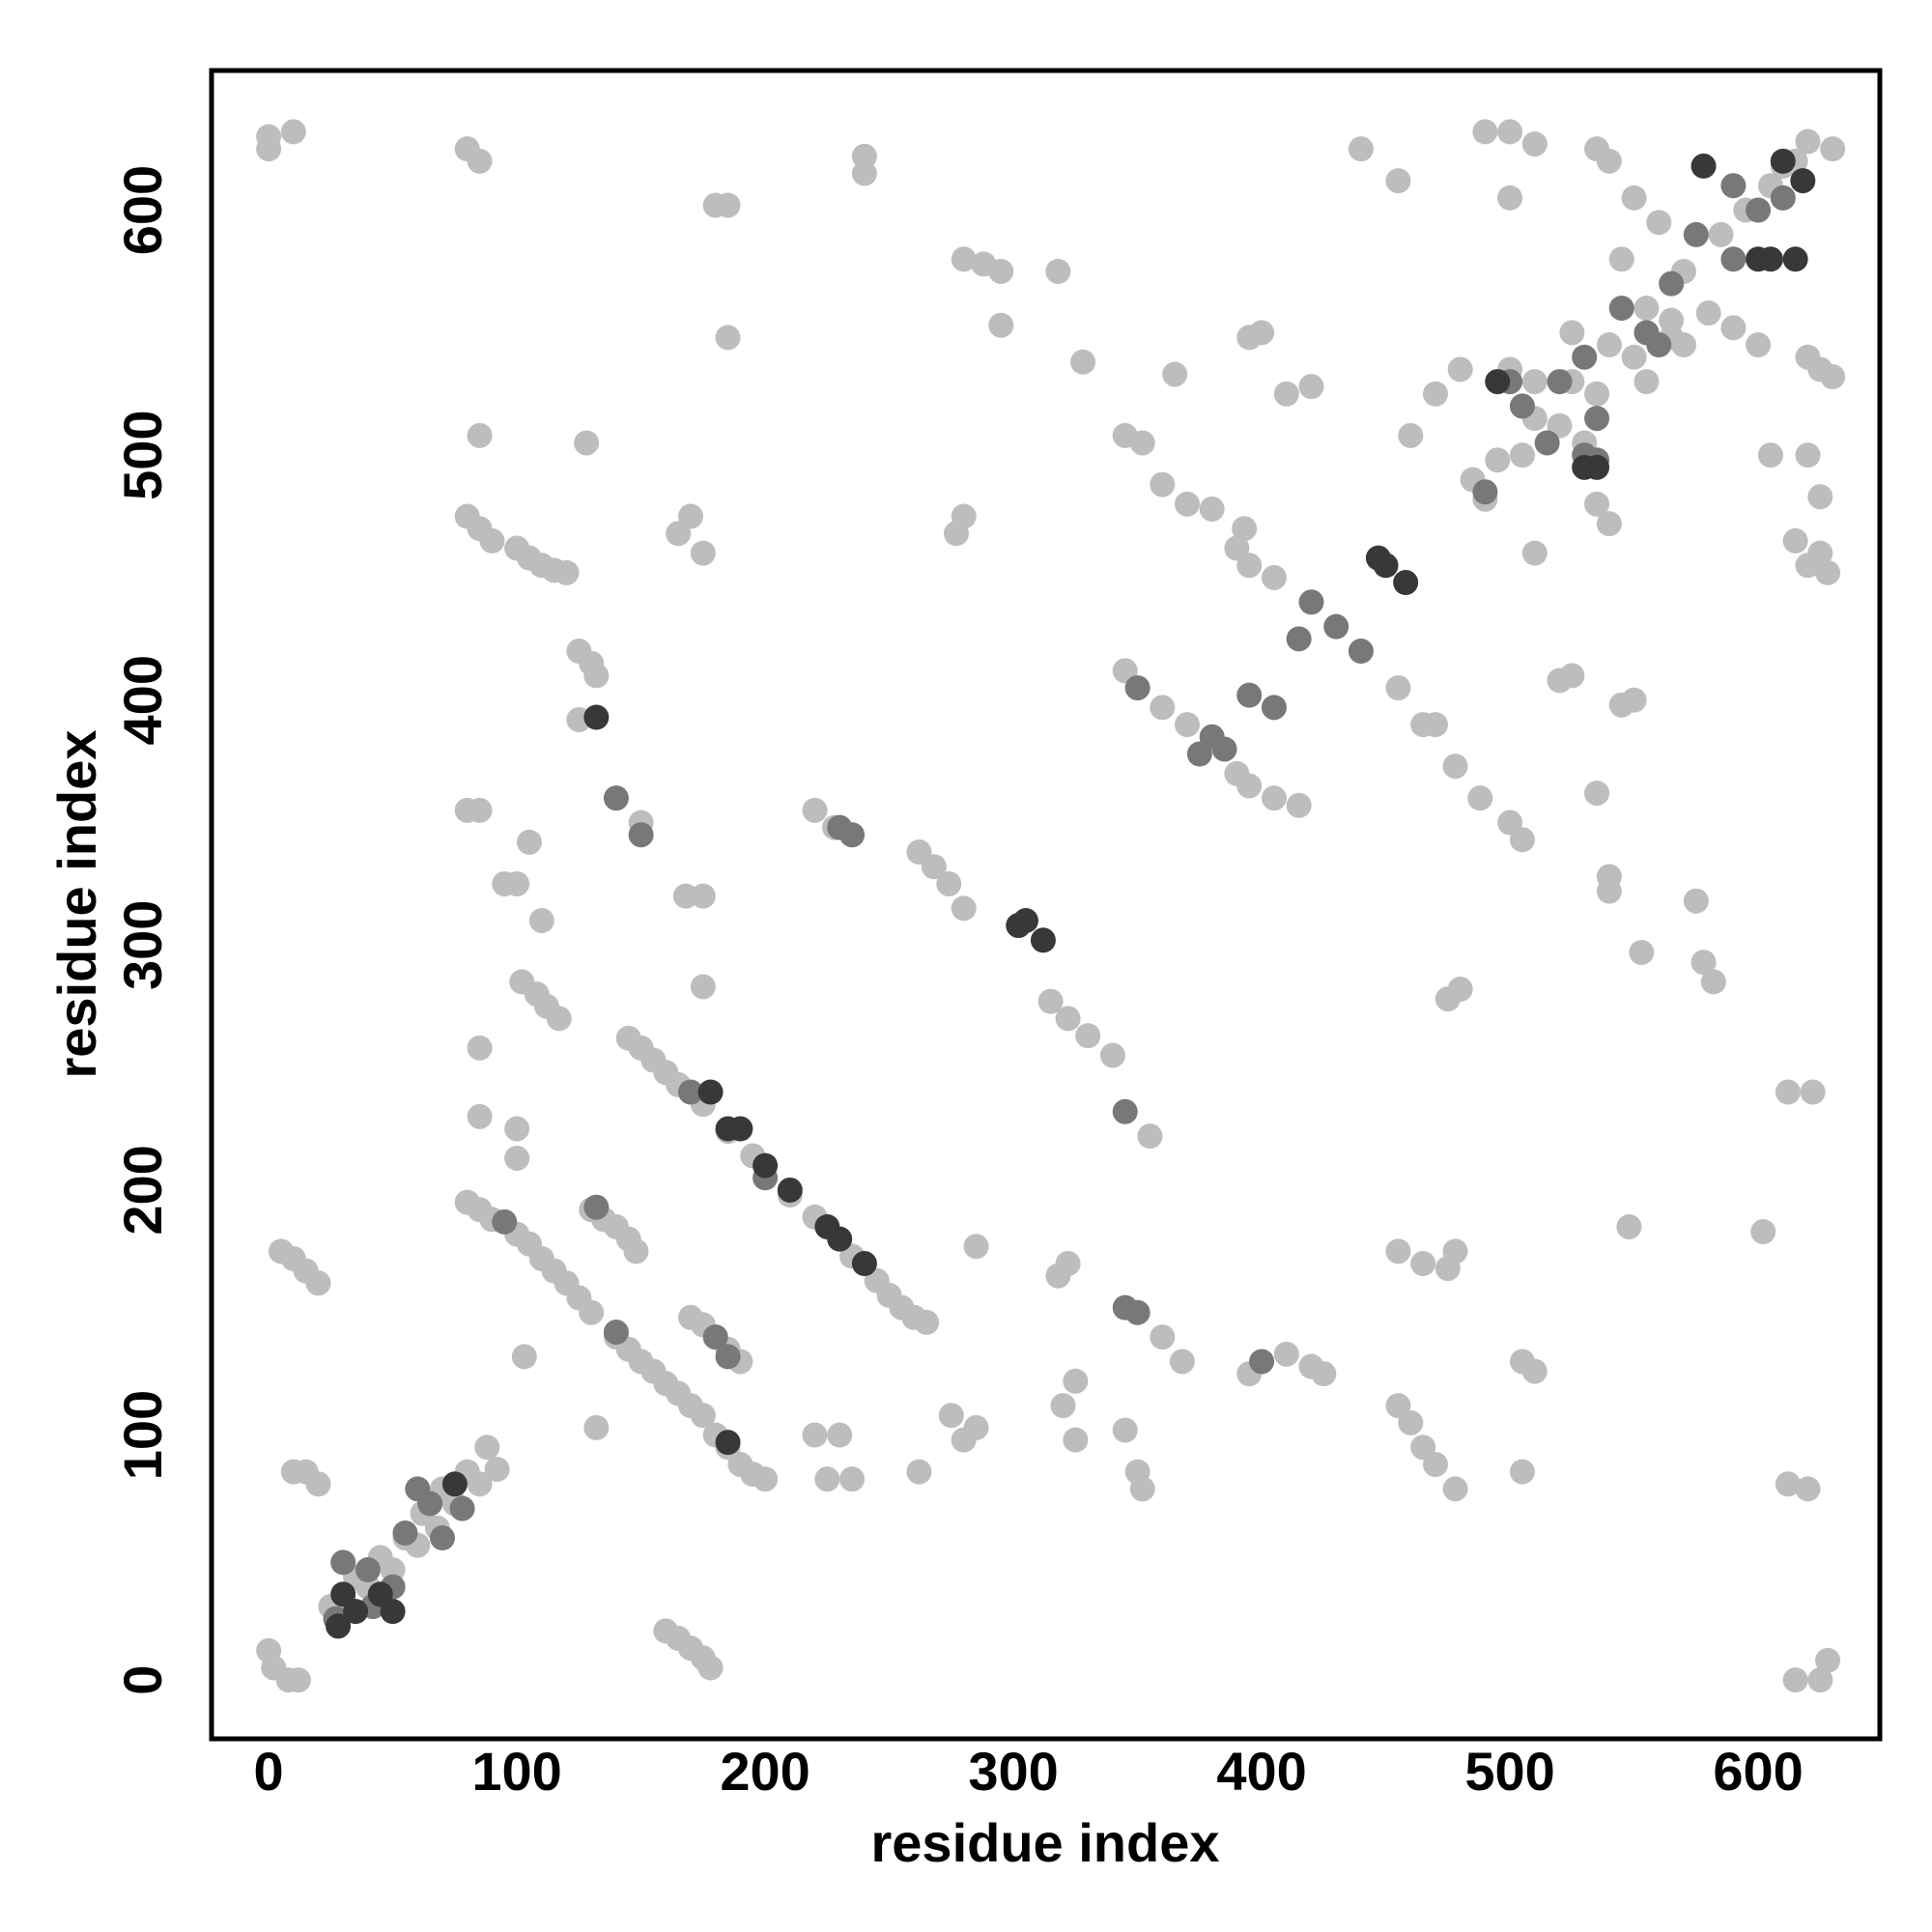  What do you see at coordinates (142, 700) in the screenshot?
I see `y-tick-label: 400` at bounding box center [142, 700].